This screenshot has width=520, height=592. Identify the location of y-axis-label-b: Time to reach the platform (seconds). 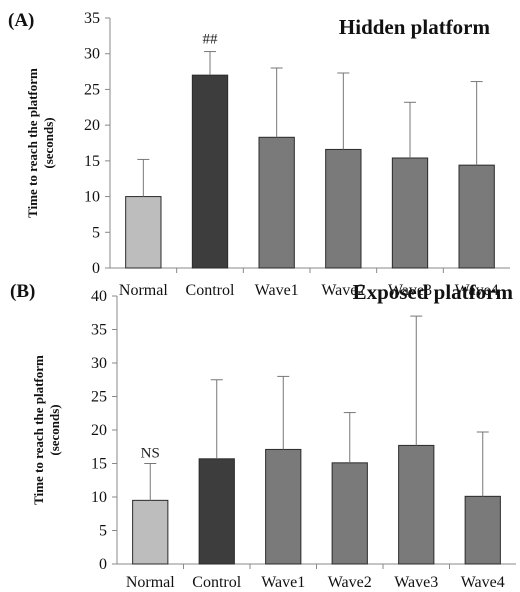
(46, 430).